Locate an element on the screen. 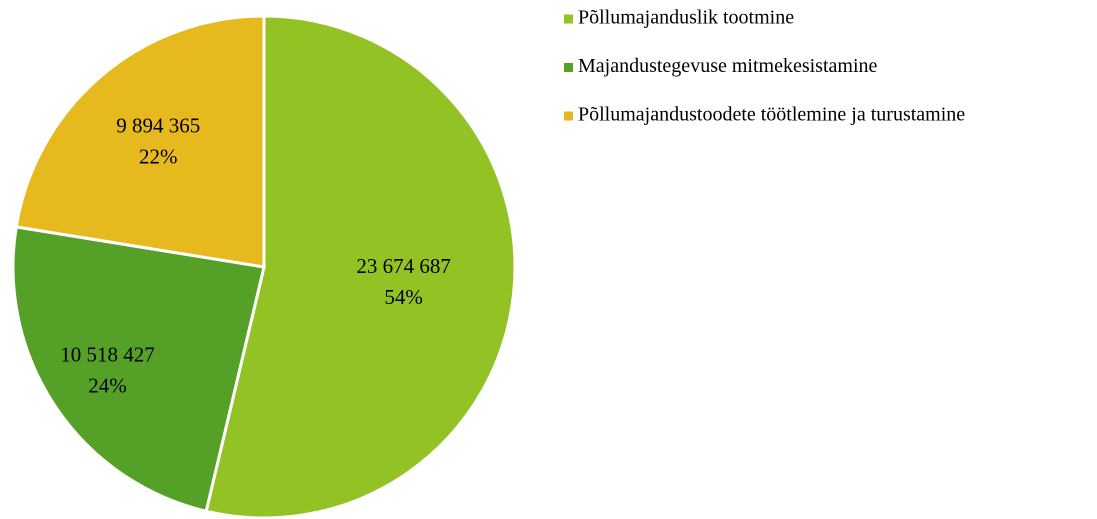 This screenshot has height=519, width=1097. percentage-label: 54% is located at coordinates (403, 297).